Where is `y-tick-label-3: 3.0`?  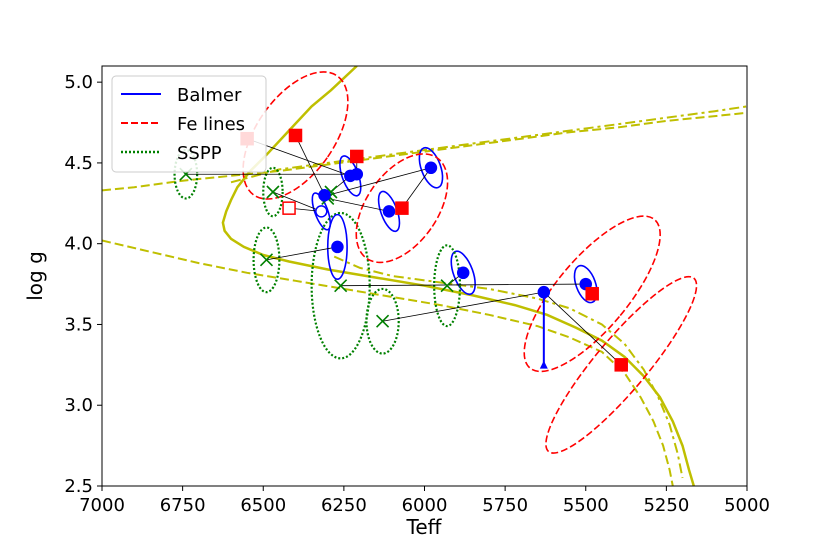 y-tick-label-3: 3.0 is located at coordinates (78, 405).